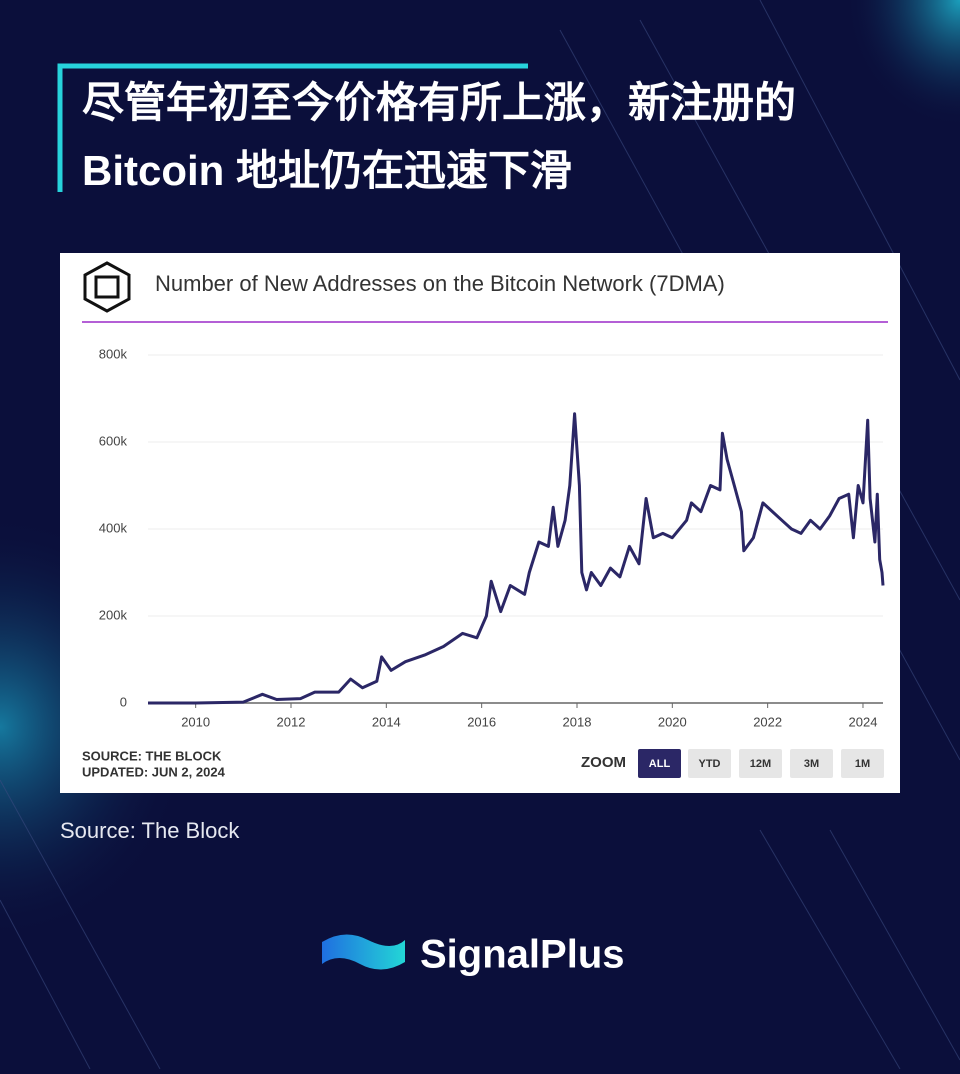 The height and width of the screenshot is (1074, 960). I want to click on zoom-group: ALL YTD 12M 3M 1M, so click(761, 763).